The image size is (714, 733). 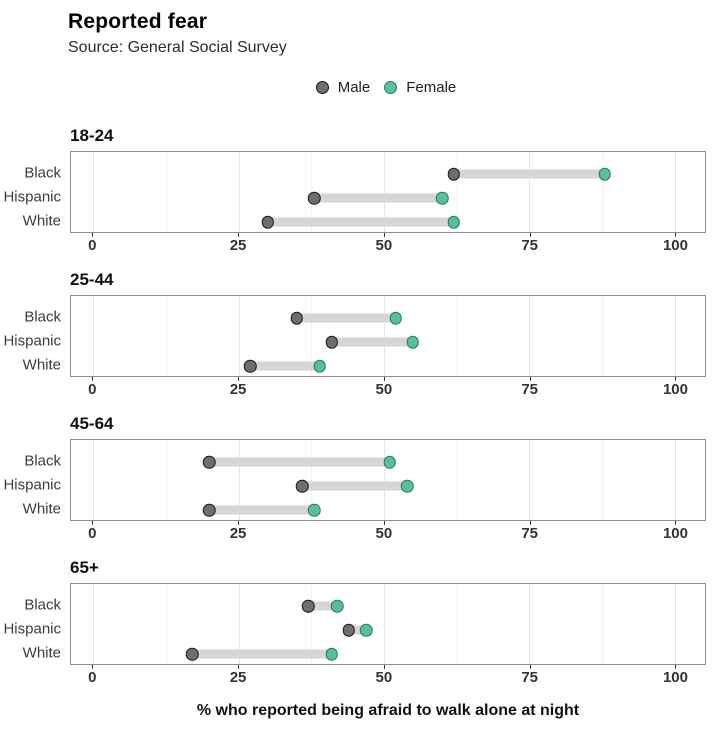 I want to click on facet-label: 65+, so click(x=84, y=567).